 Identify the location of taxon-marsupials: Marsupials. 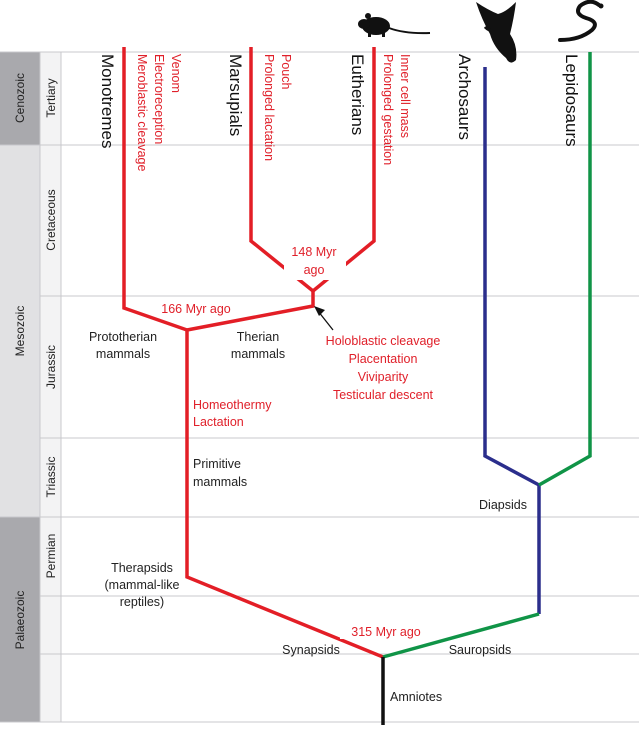
(235, 95).